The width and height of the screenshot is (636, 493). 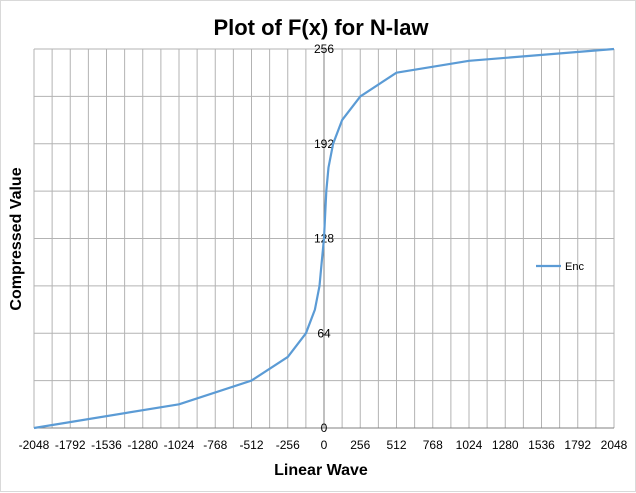 What do you see at coordinates (288, 445) in the screenshot?
I see `x-tick-label: -256` at bounding box center [288, 445].